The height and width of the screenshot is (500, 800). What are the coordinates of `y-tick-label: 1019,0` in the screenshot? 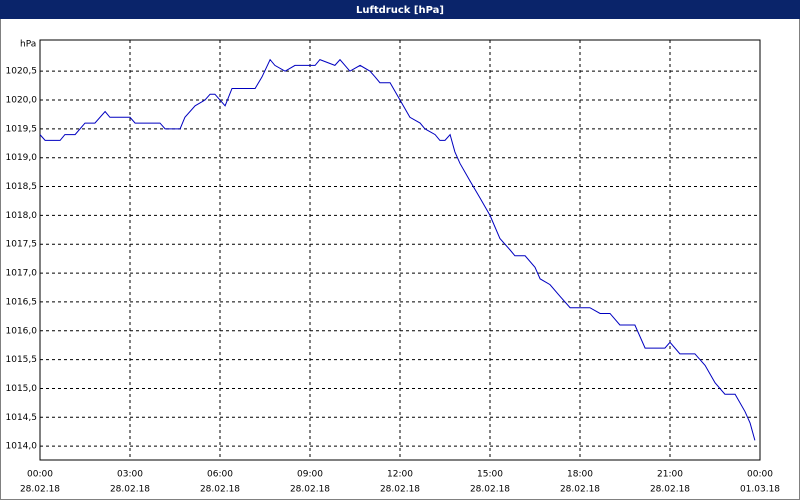 It's located at (22, 158).